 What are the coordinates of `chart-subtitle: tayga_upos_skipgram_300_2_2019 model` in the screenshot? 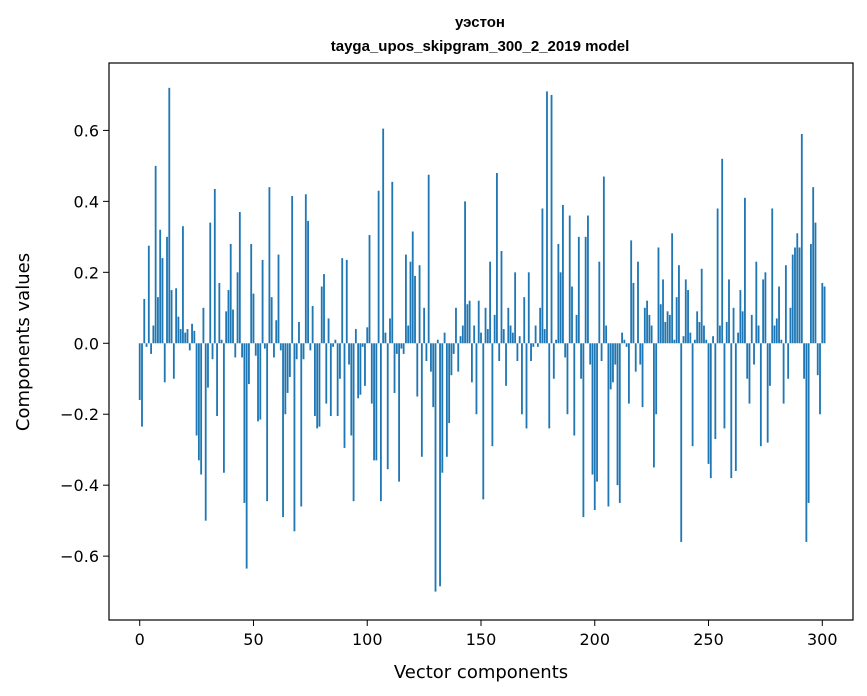 It's located at (480, 46).